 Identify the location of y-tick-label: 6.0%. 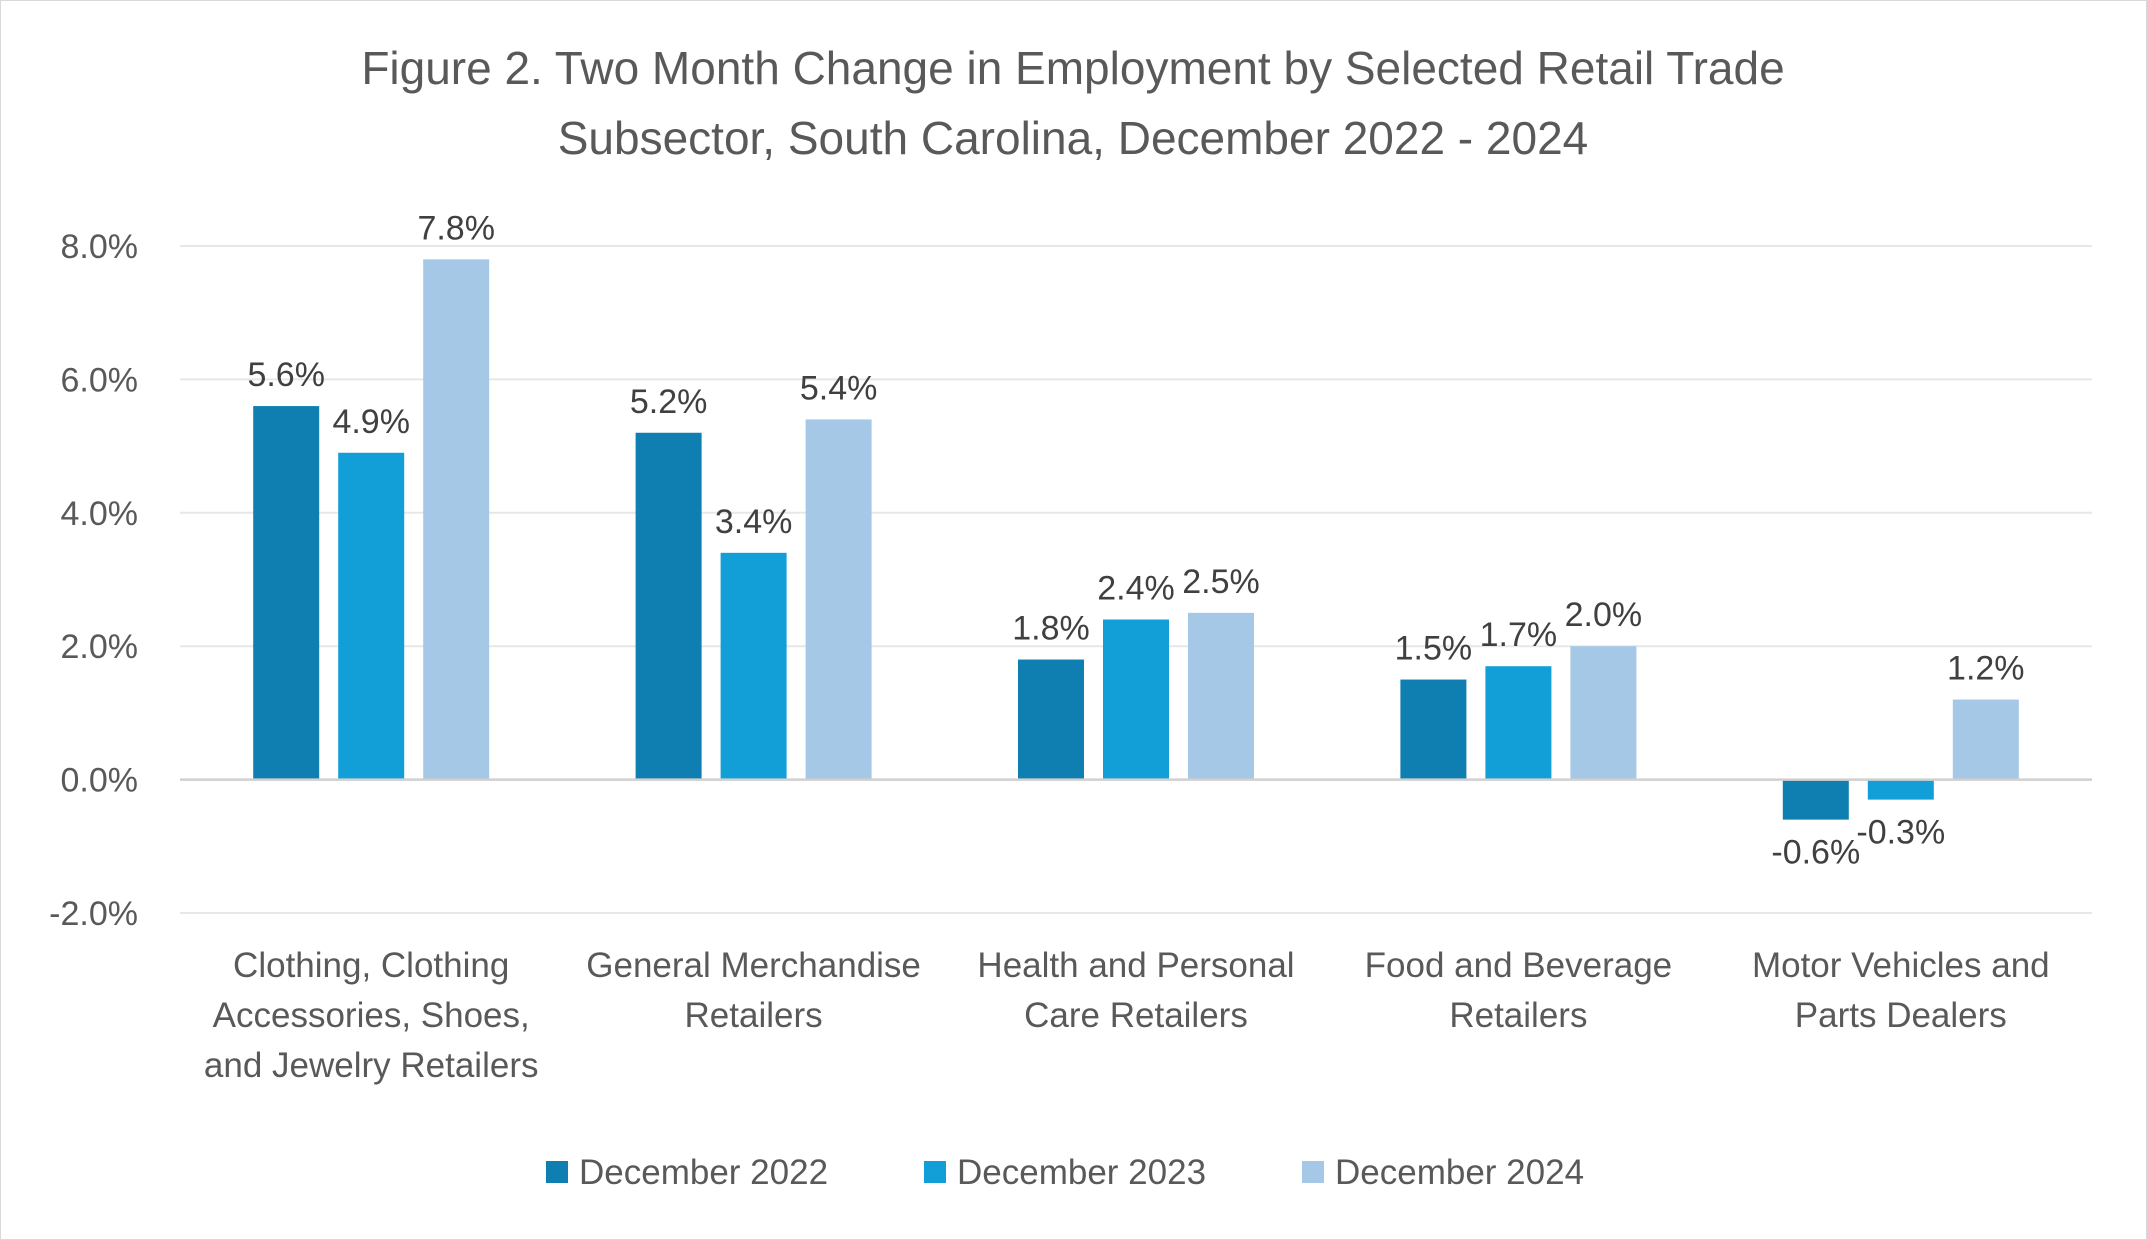
(100, 380).